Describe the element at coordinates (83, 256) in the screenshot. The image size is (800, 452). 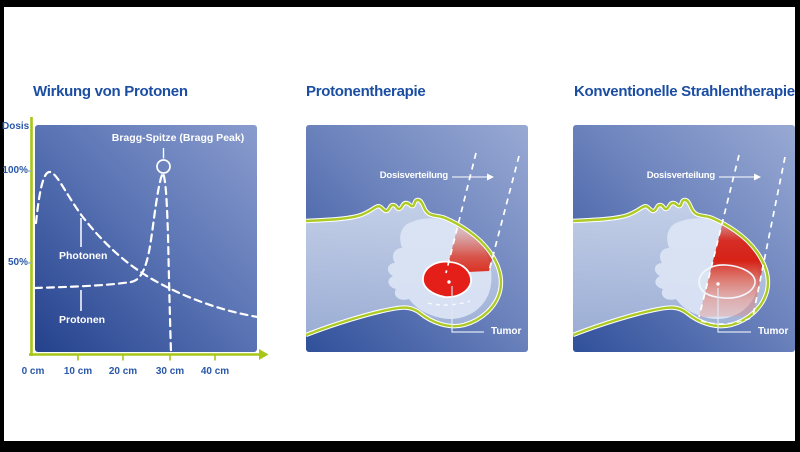
I see `photon-curve-label: Photonen` at that location.